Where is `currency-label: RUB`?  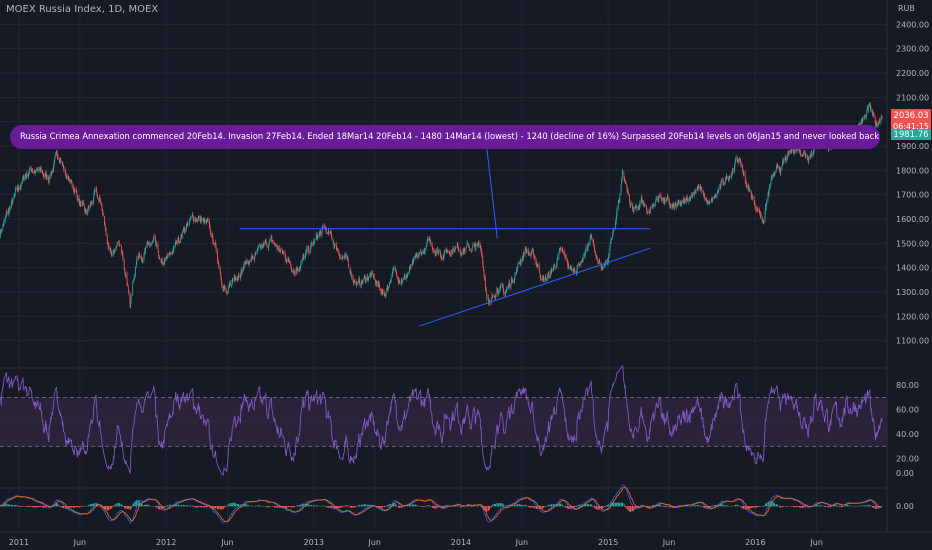 currency-label: RUB is located at coordinates (906, 8).